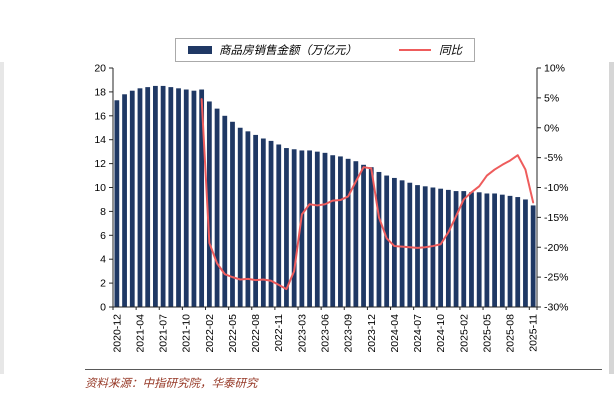  What do you see at coordinates (551, 98) in the screenshot?
I see `right-axis-tick-label: 5%` at bounding box center [551, 98].